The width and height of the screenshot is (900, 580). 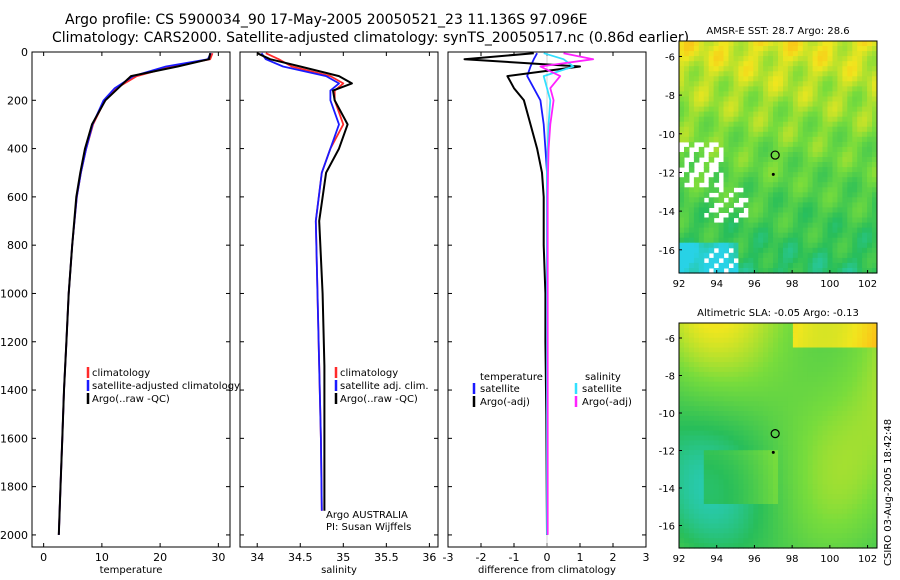 What do you see at coordinates (667, 527) in the screenshot?
I see `sla_map-ytick-label: -16` at bounding box center [667, 527].